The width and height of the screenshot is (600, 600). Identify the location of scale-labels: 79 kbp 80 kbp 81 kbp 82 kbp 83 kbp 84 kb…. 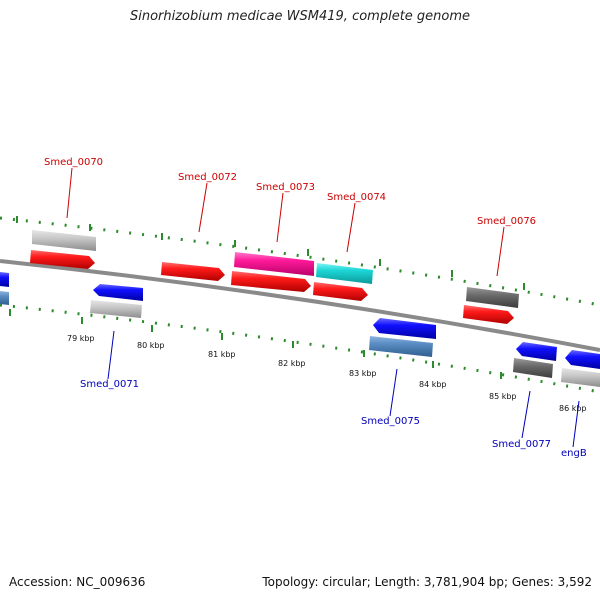
(327, 373).